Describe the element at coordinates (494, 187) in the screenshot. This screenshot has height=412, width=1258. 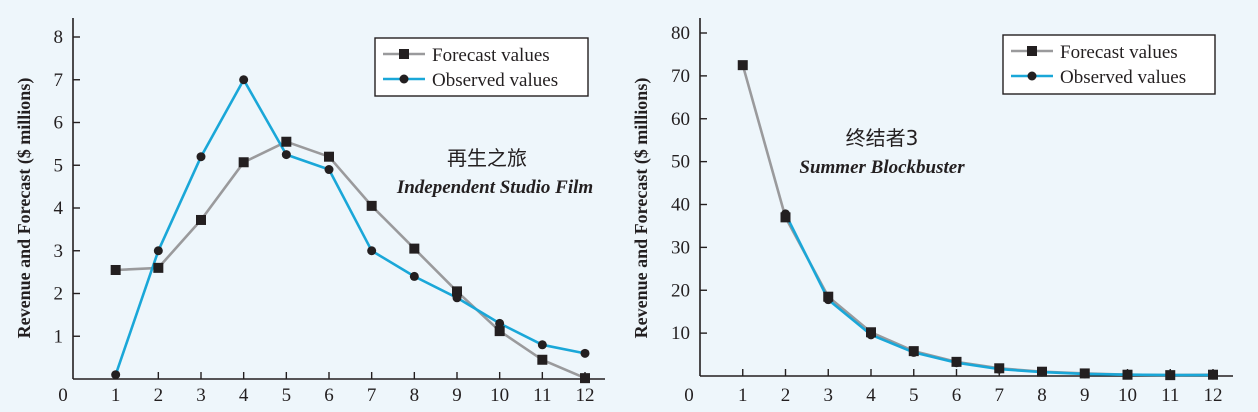
I see `chart-subtitle: Independent Studio Film` at that location.